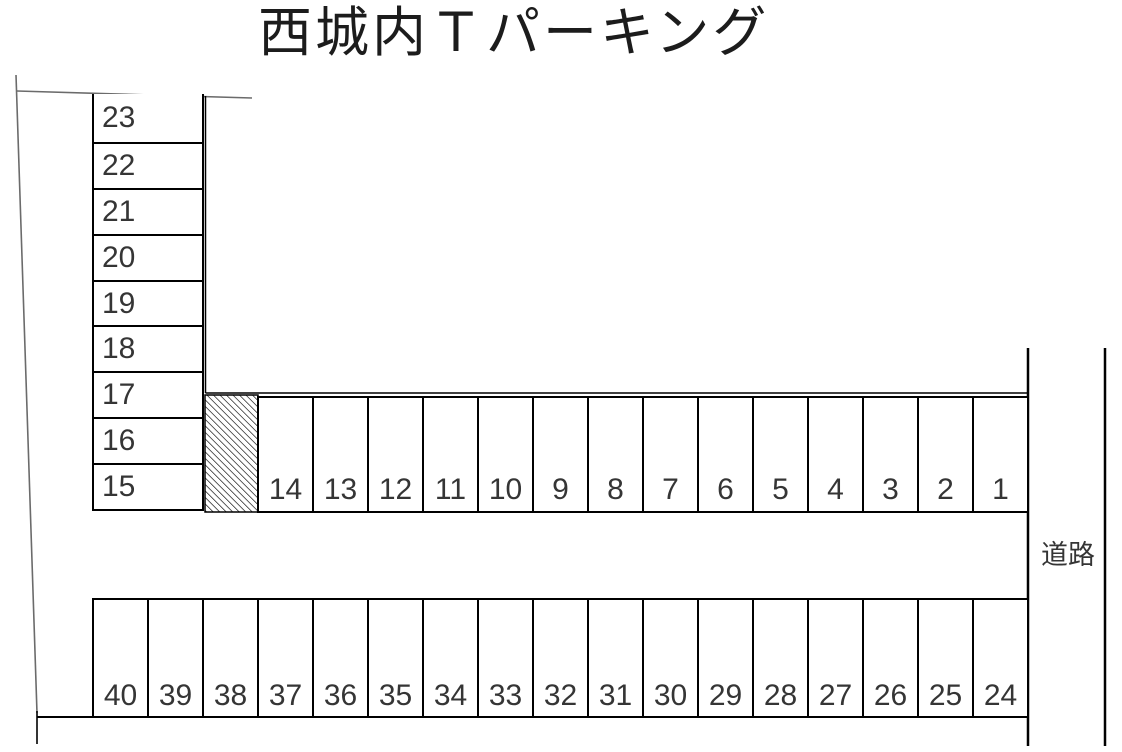  What do you see at coordinates (175, 695) in the screenshot?
I see `parking-space-number: 39` at bounding box center [175, 695].